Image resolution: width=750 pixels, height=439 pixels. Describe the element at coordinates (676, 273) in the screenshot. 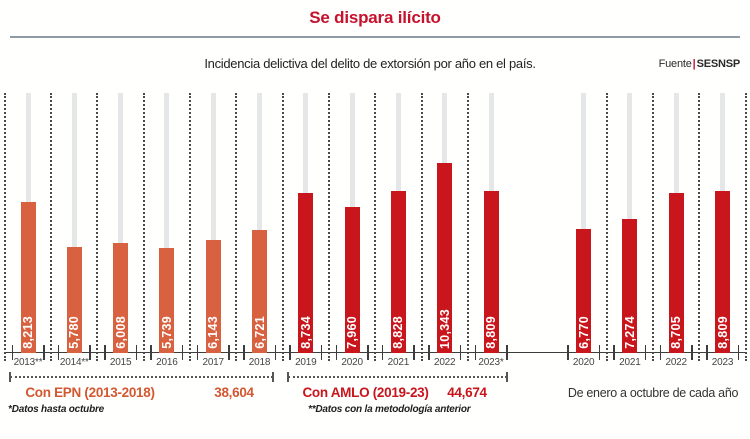

I see `bar-2022: 8,705` at that location.